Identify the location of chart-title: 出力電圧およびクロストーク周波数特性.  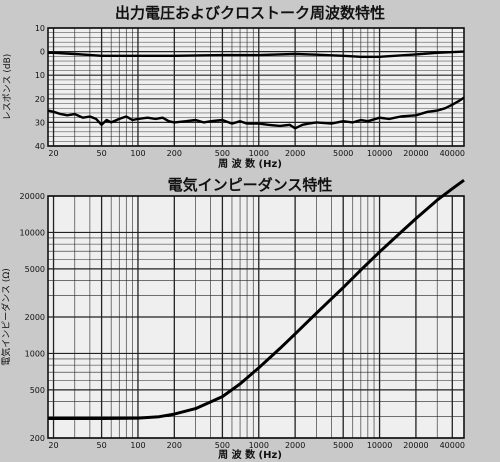
(250, 13).